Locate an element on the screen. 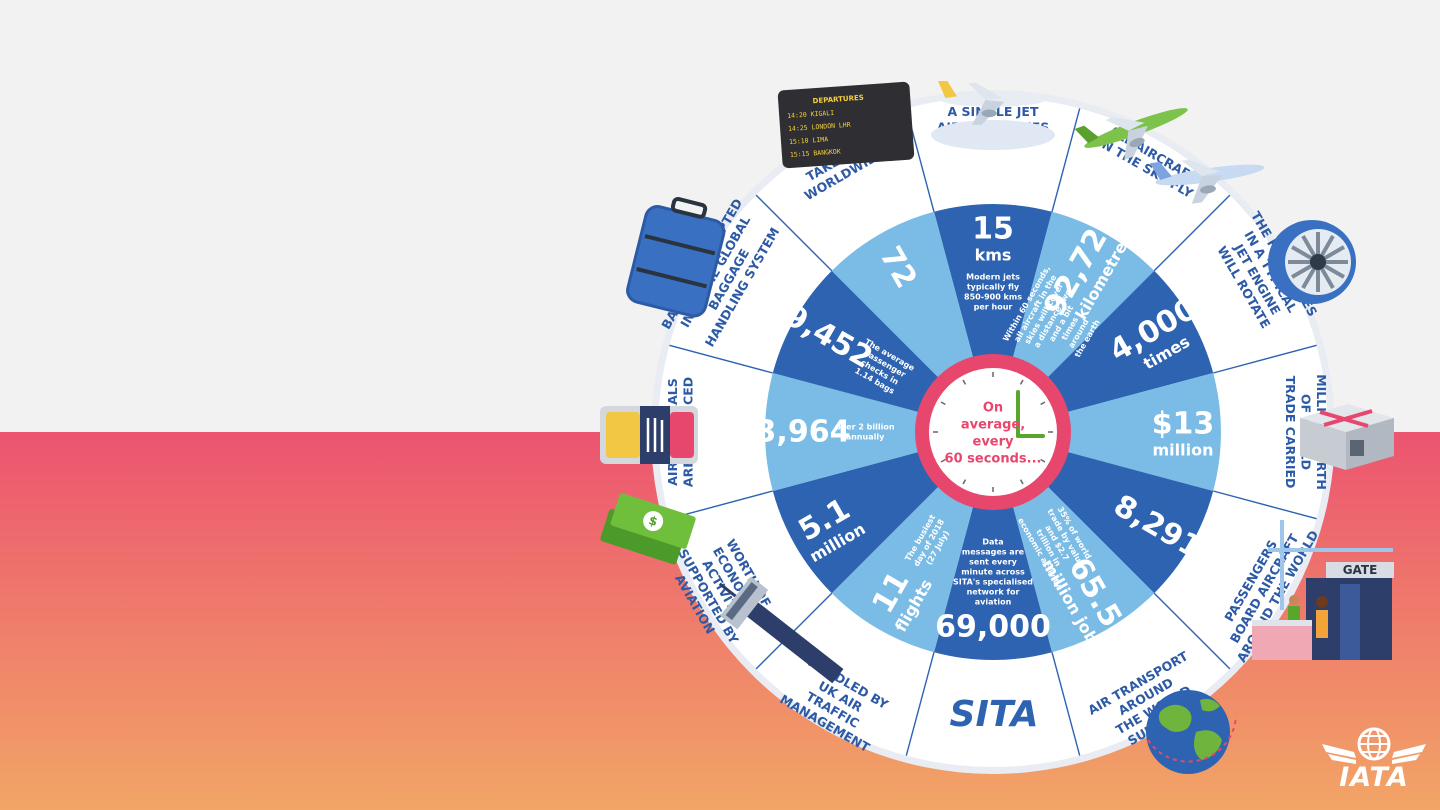  note-jet-line: per hour is located at coordinates (993, 307).